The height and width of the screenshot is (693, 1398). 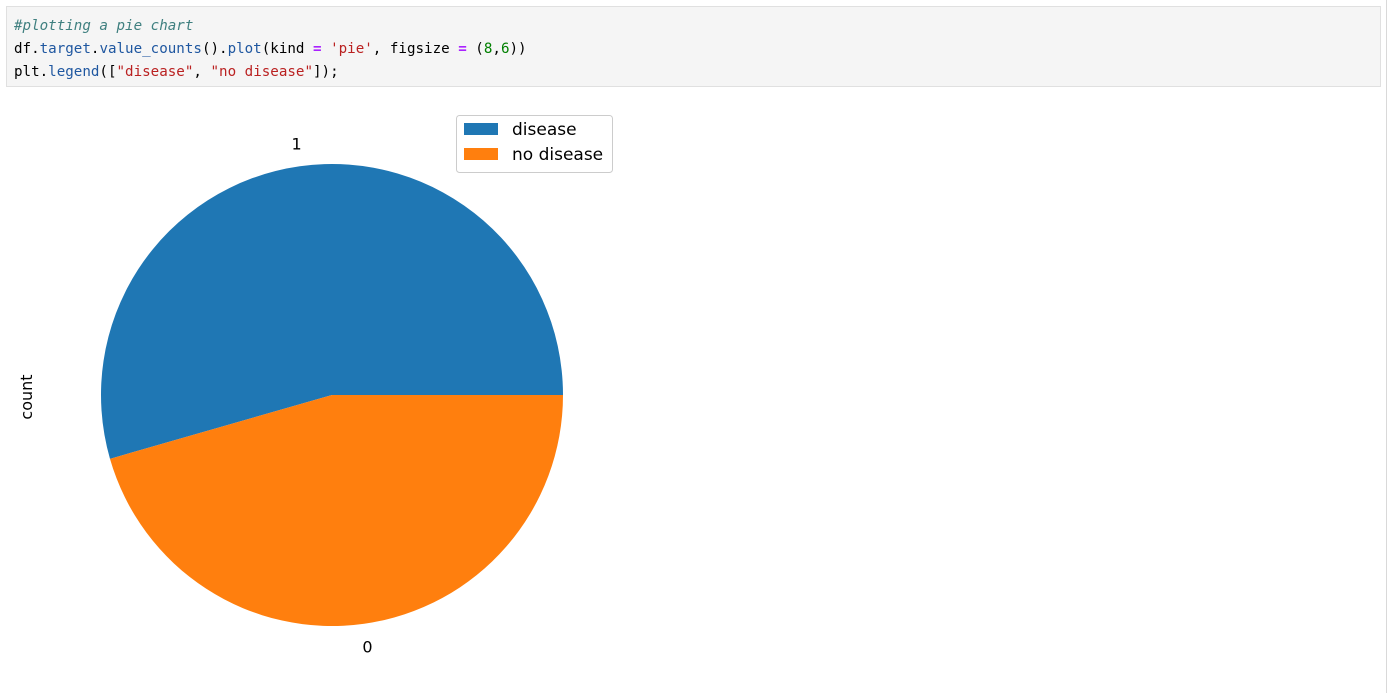 I want to click on code-token: value_counts, so click(x=150, y=49).